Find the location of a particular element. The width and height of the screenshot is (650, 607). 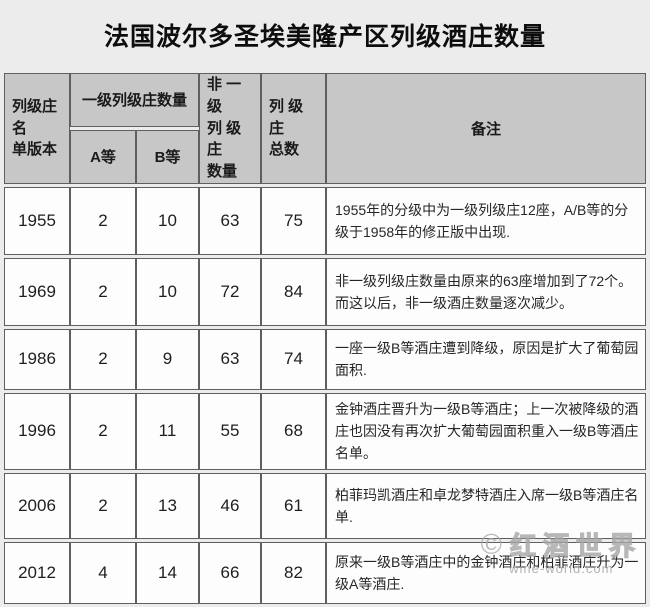

table-row: 2006 2 13 46 61 柏菲玛凯酒庄和卓龙梦特酒庄入席一级B等酒庄名单. is located at coordinates (325, 505).